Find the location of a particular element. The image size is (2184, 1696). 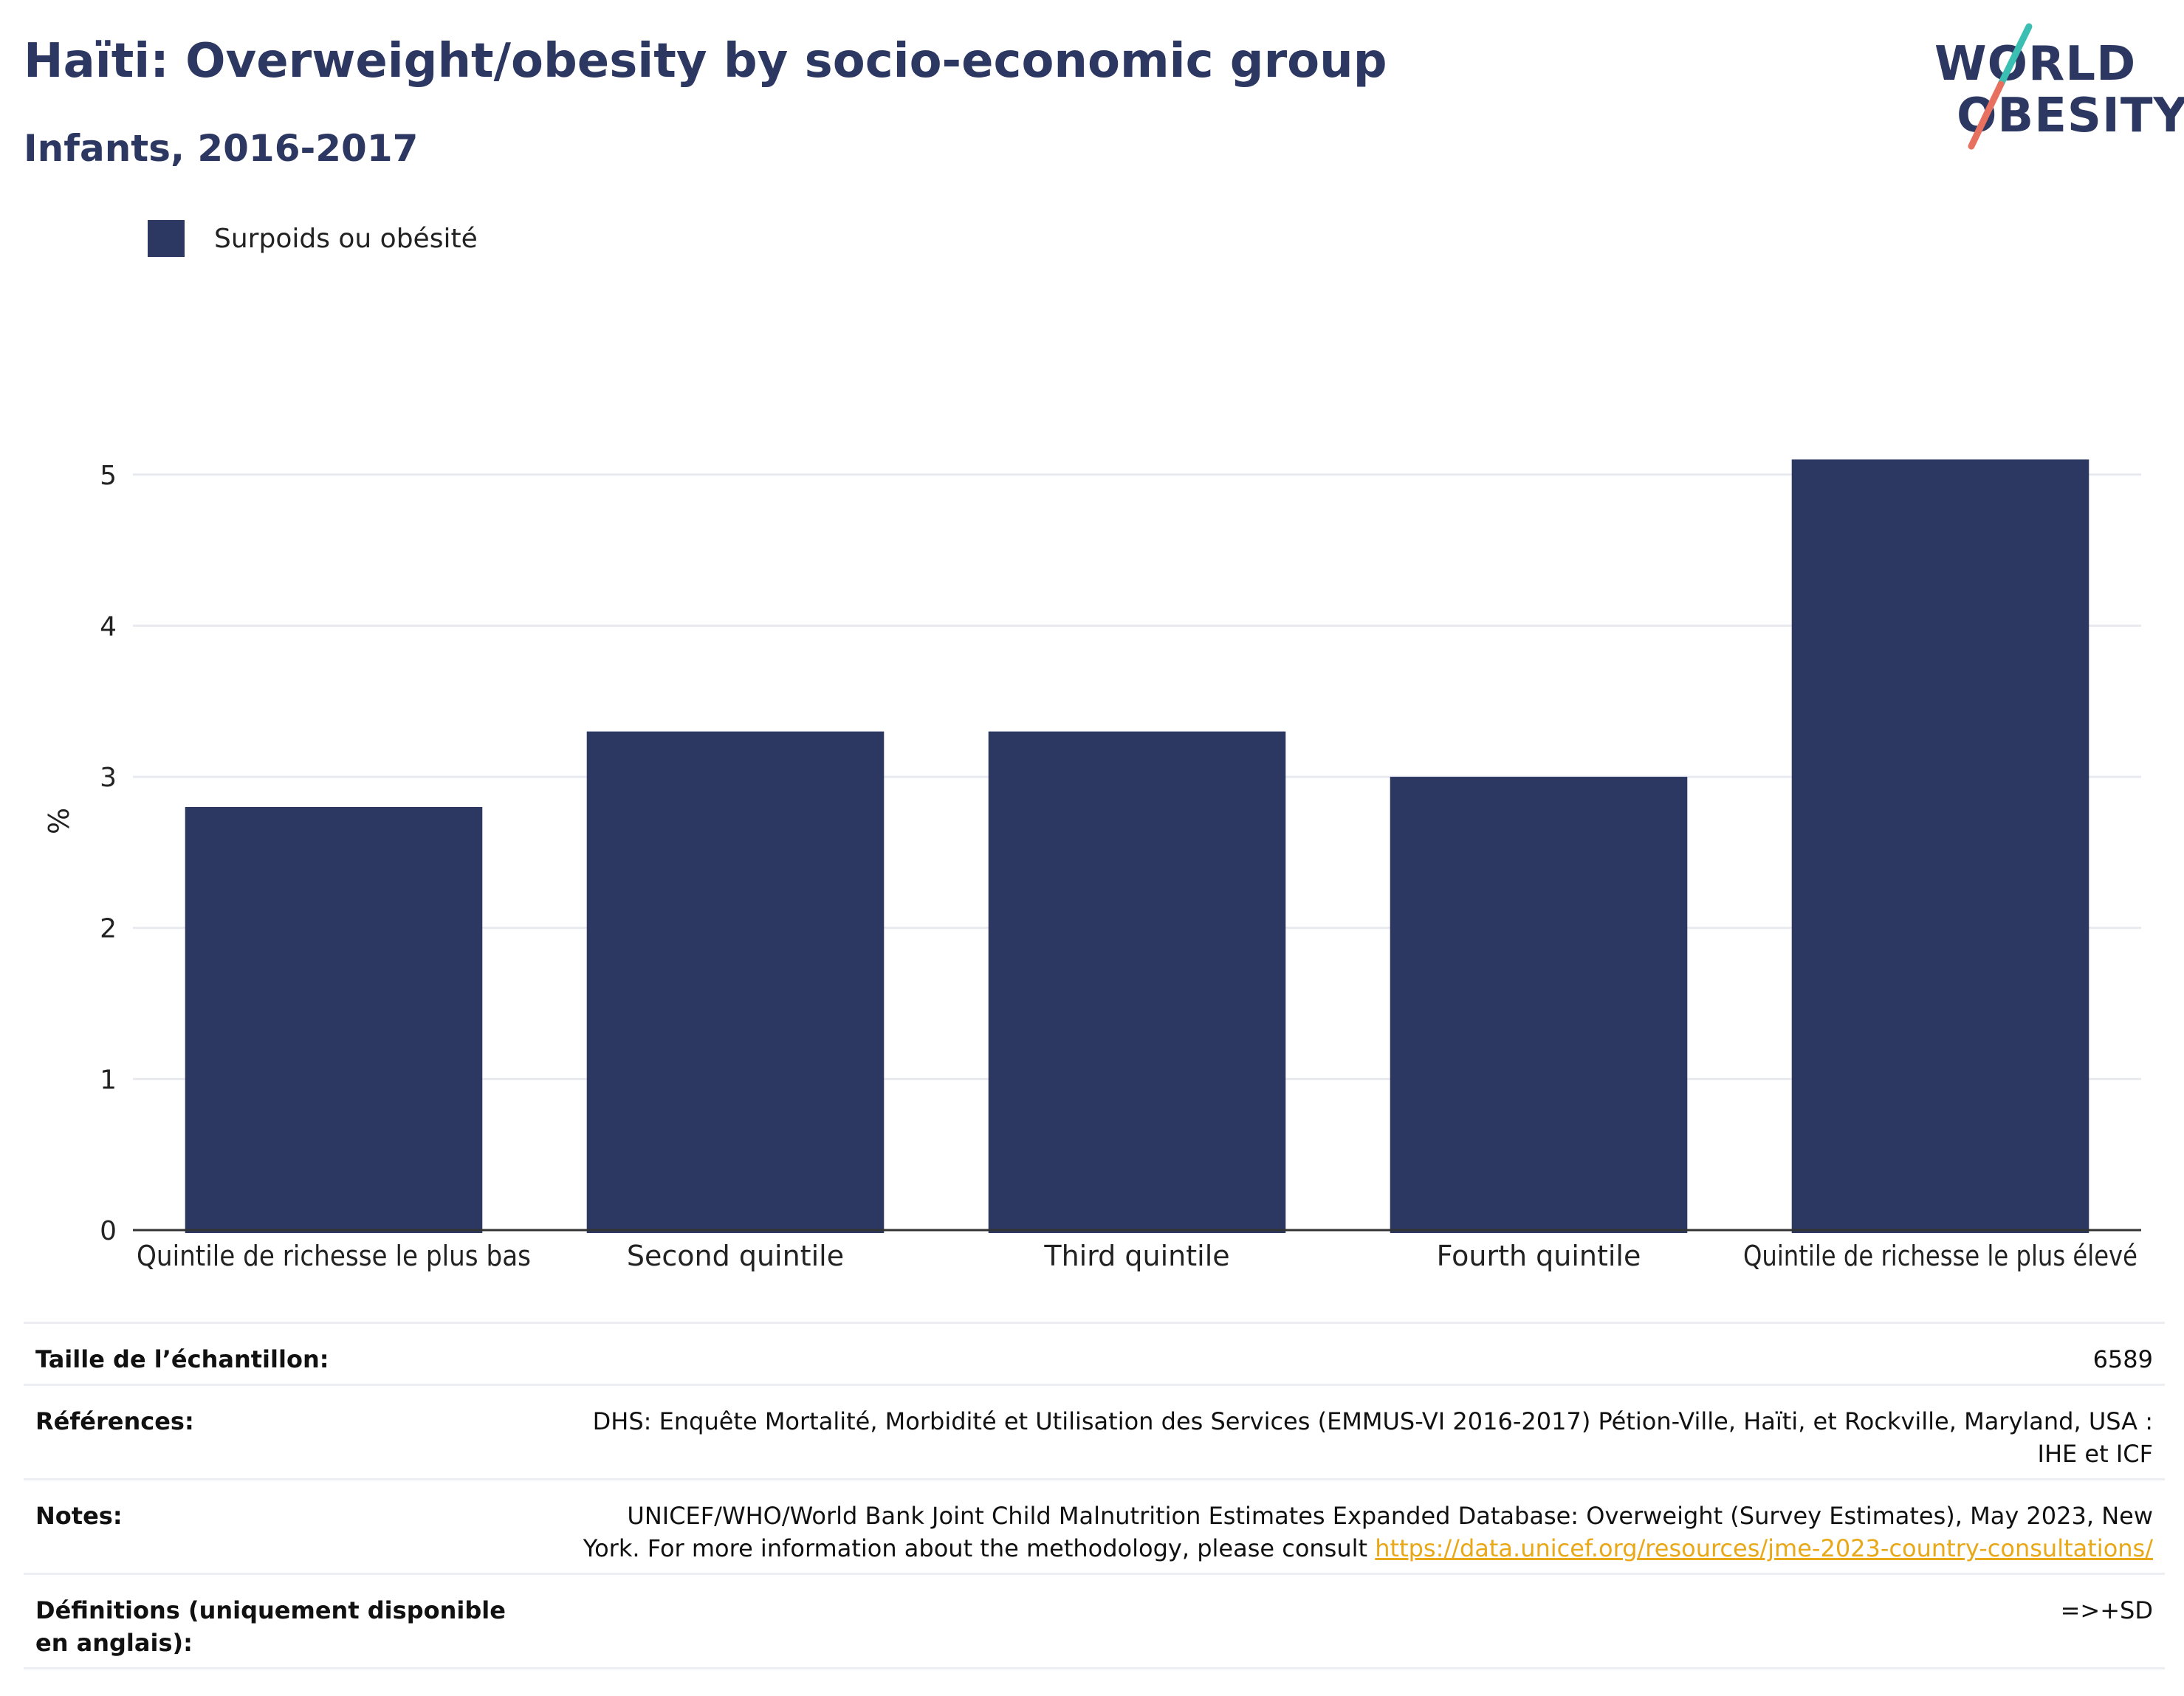

legend-label: Surpoids ou obésité is located at coordinates (346, 238).